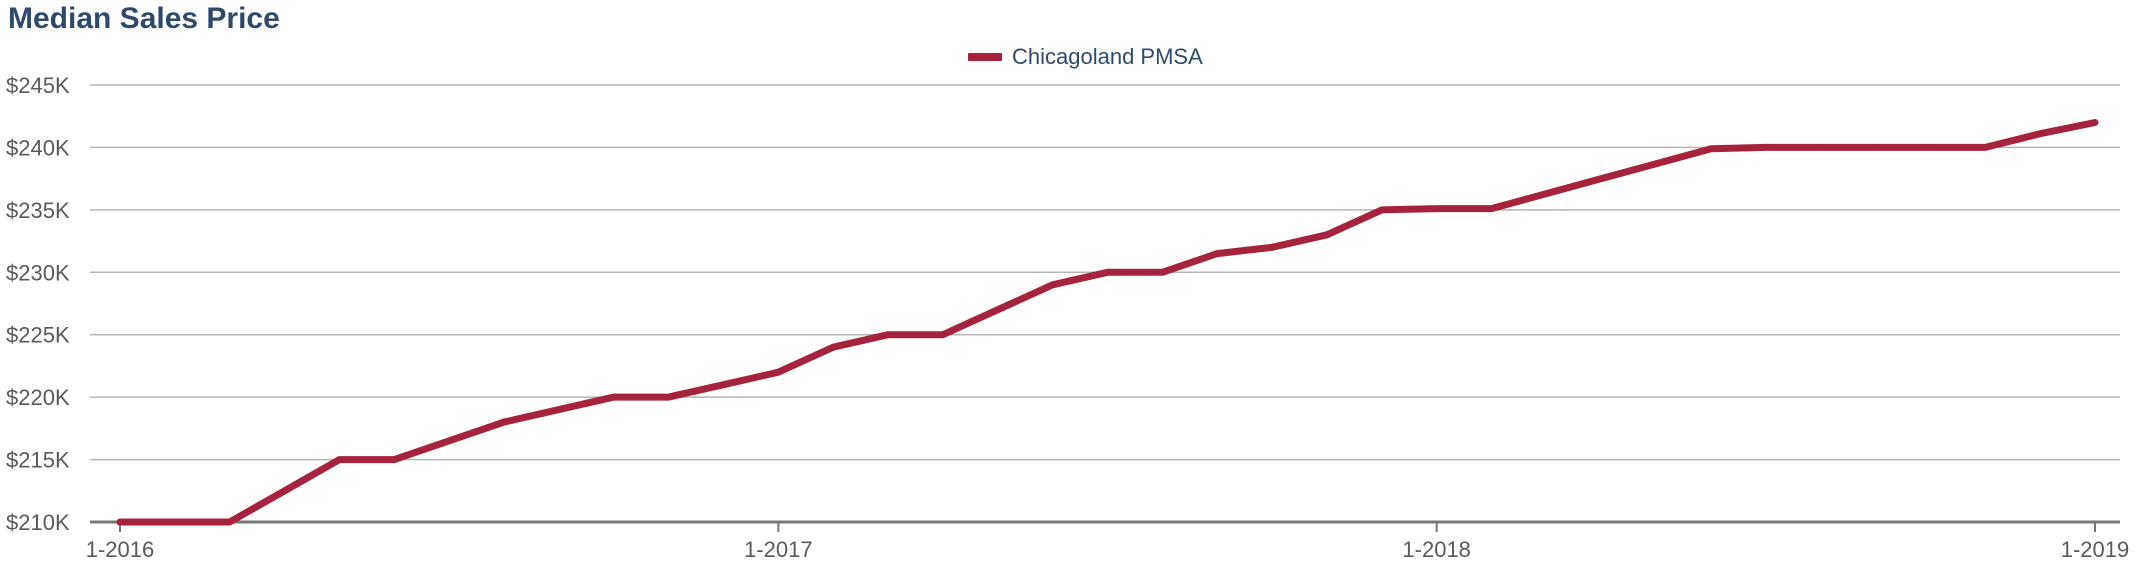  I want to click on y-tick-label: $215K, so click(38, 460).